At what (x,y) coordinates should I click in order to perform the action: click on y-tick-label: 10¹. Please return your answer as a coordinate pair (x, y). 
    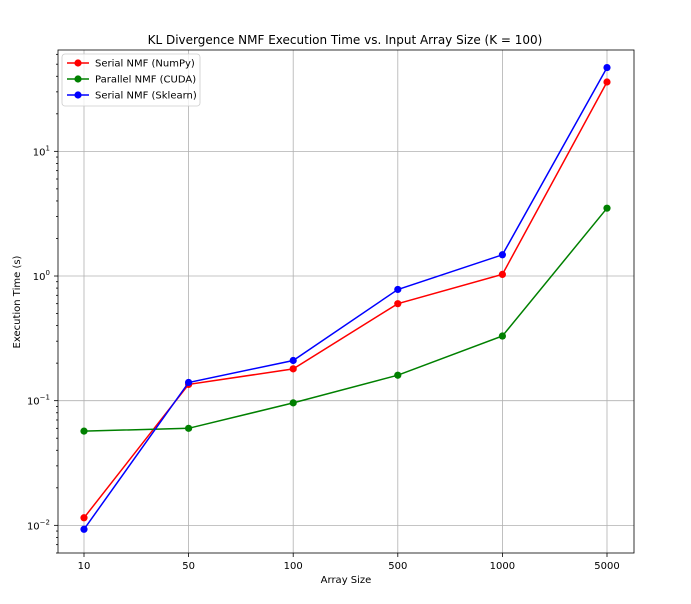
    Looking at the image, I should click on (41, 151).